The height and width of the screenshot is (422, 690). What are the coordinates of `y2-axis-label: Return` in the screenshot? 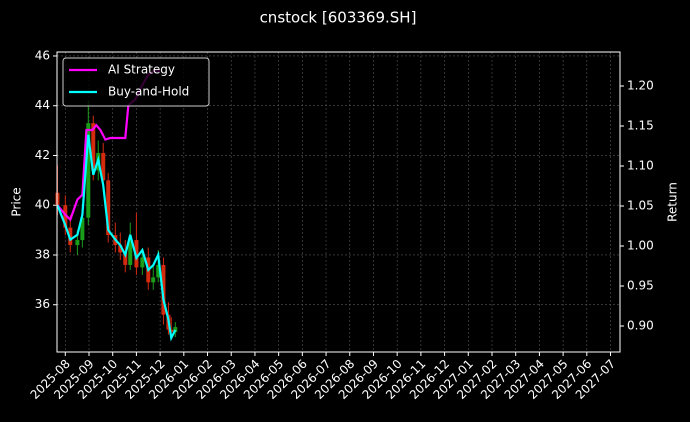 It's located at (673, 202).